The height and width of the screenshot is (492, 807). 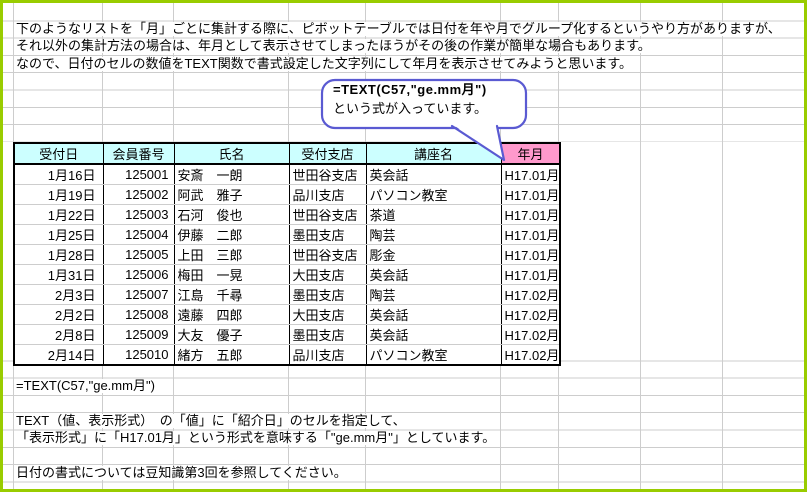 I want to click on column-header-branch: 受付支店, so click(x=327, y=153).